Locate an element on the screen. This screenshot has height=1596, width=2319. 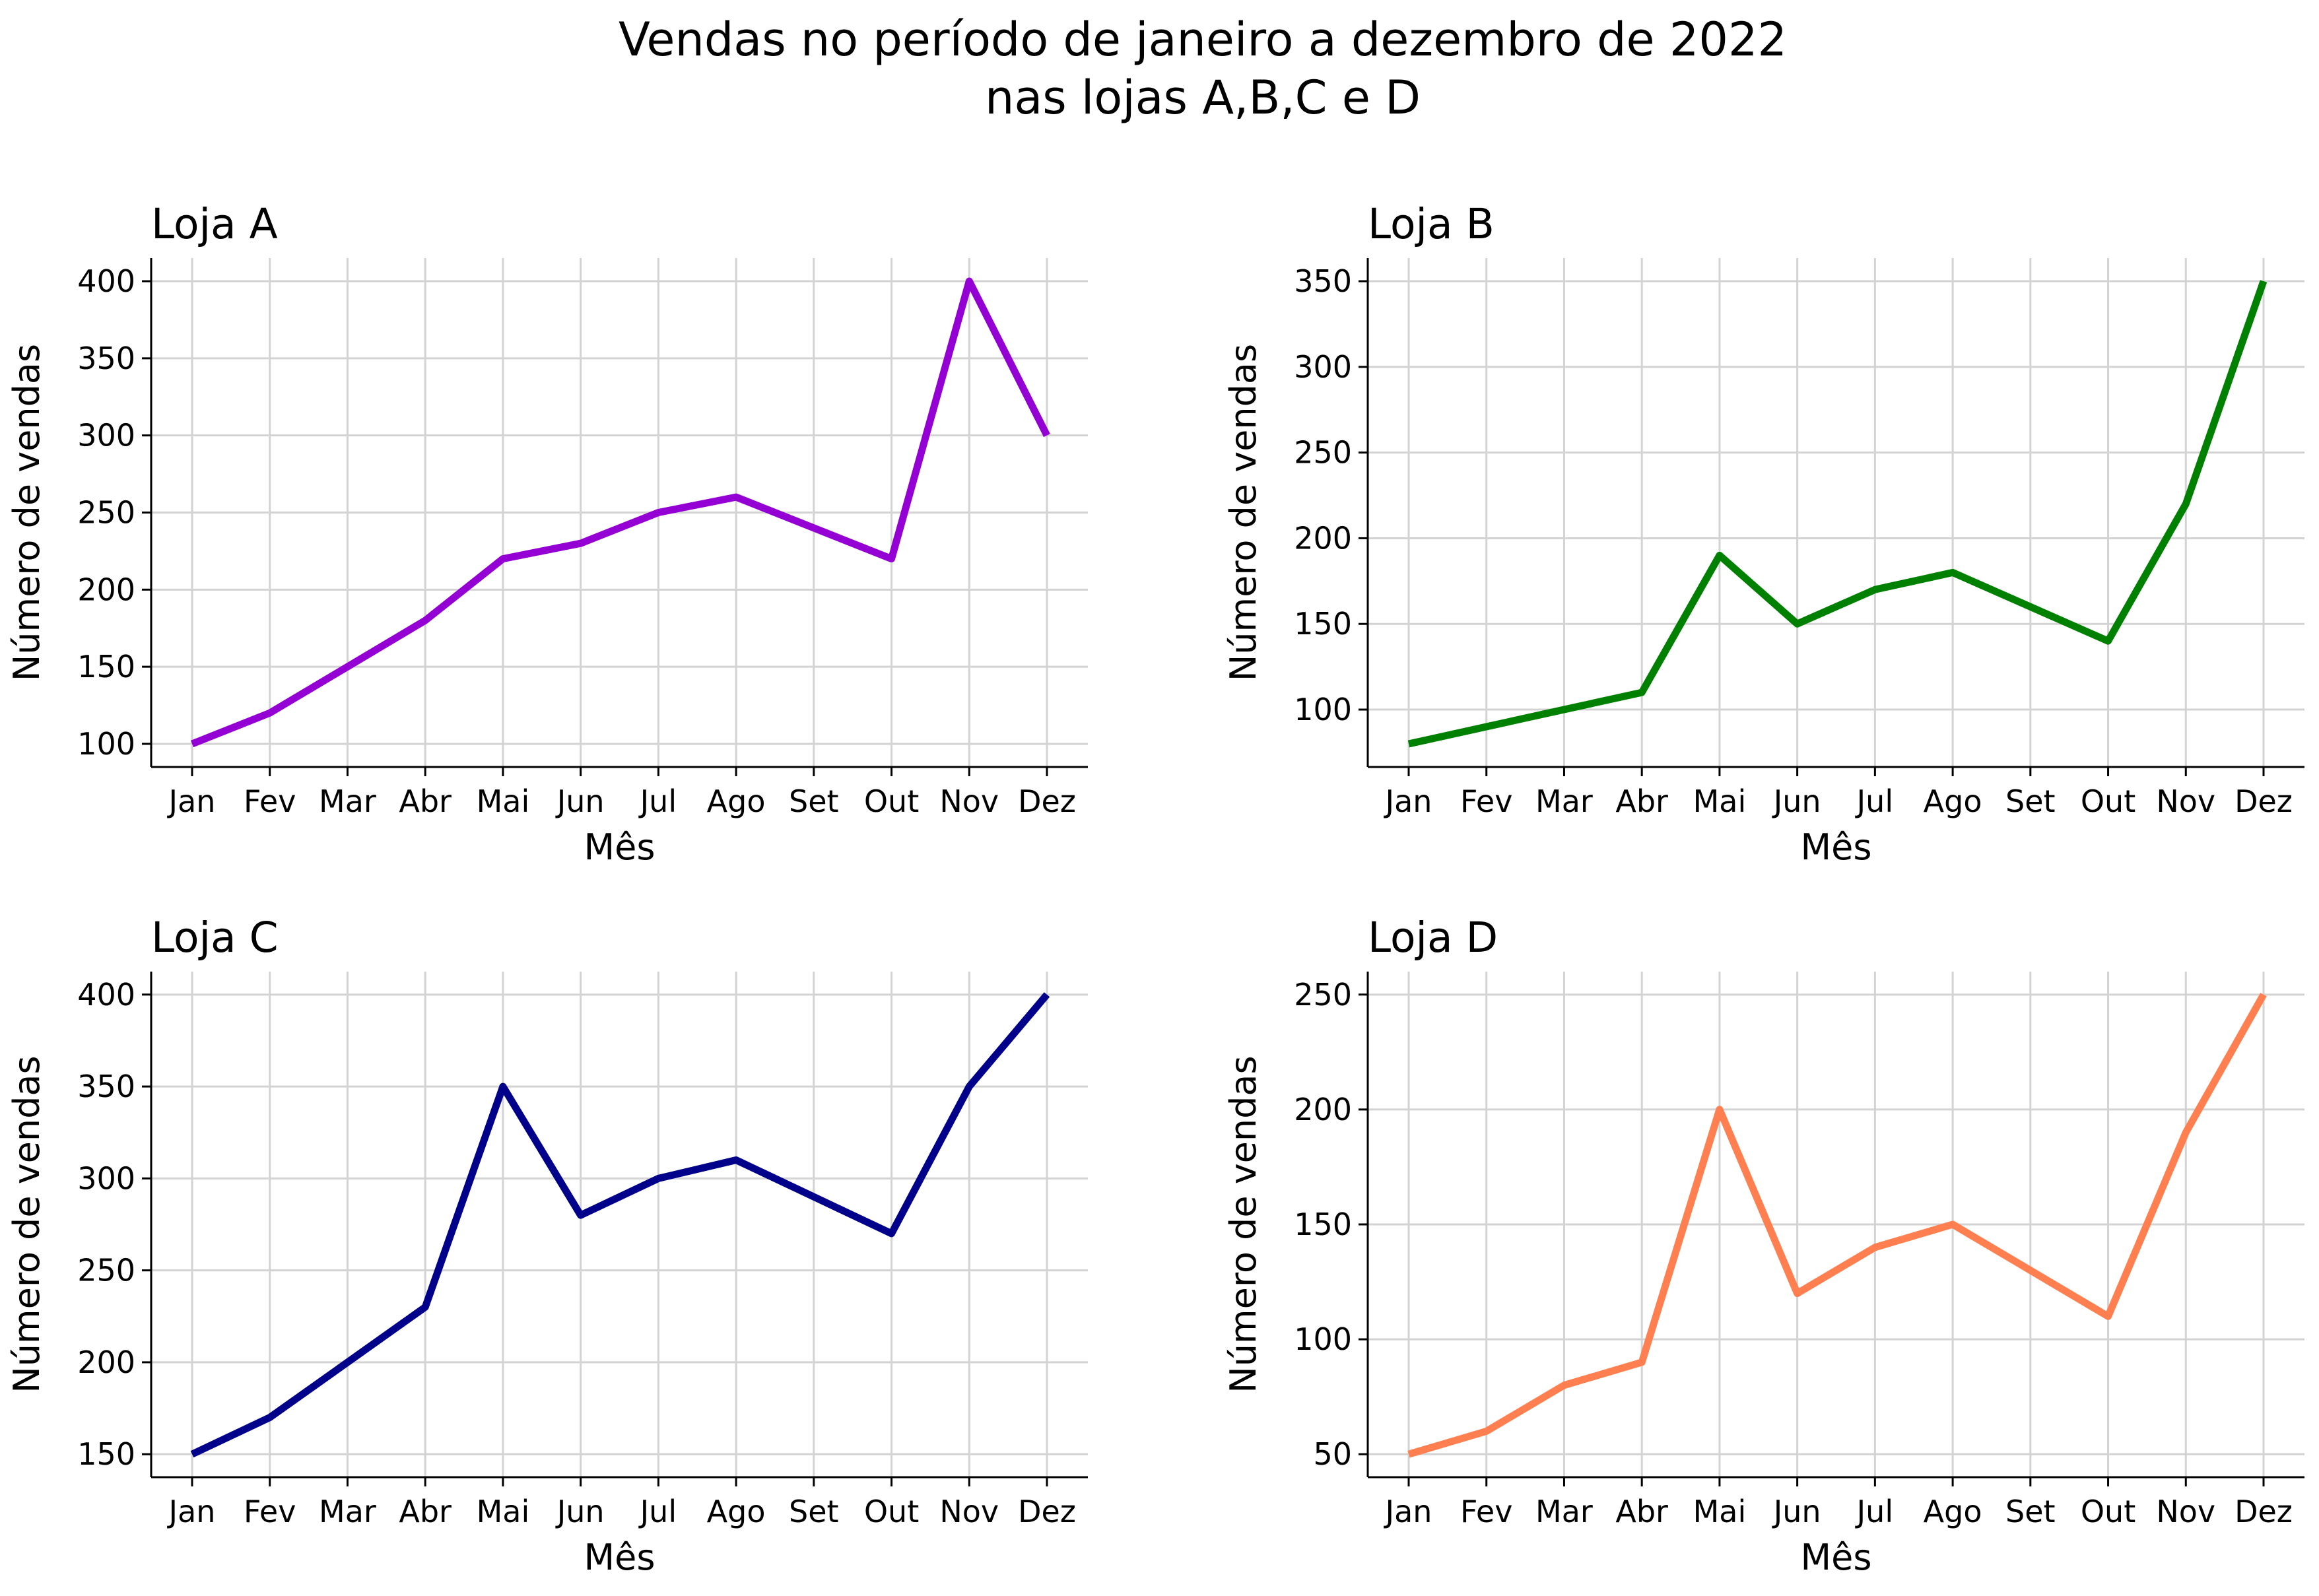
series-line-loja-d is located at coordinates (1837, 1225).